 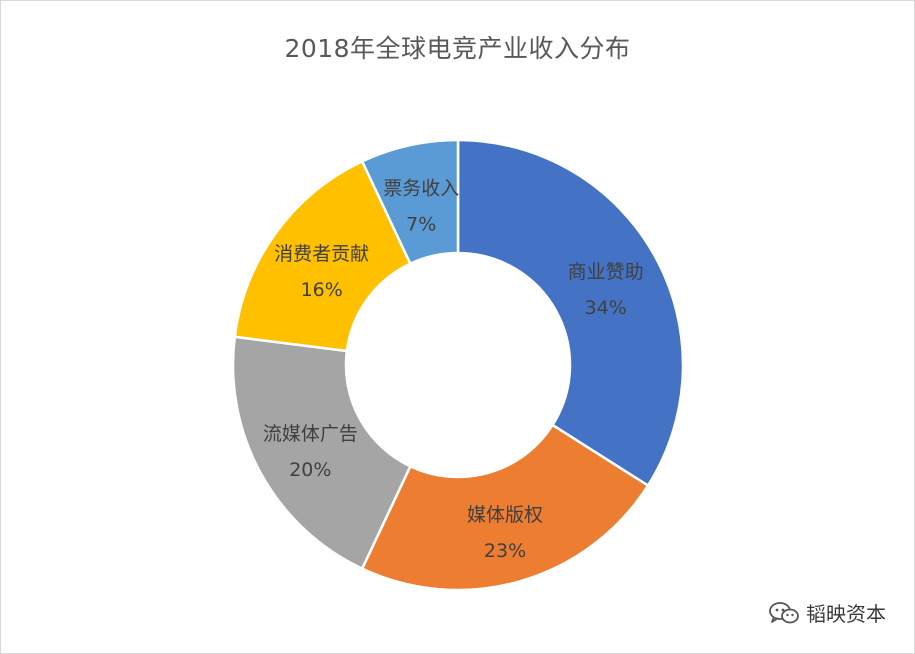 I want to click on chart-title: 2018年全球电竞产业收入分布, so click(x=457, y=48).